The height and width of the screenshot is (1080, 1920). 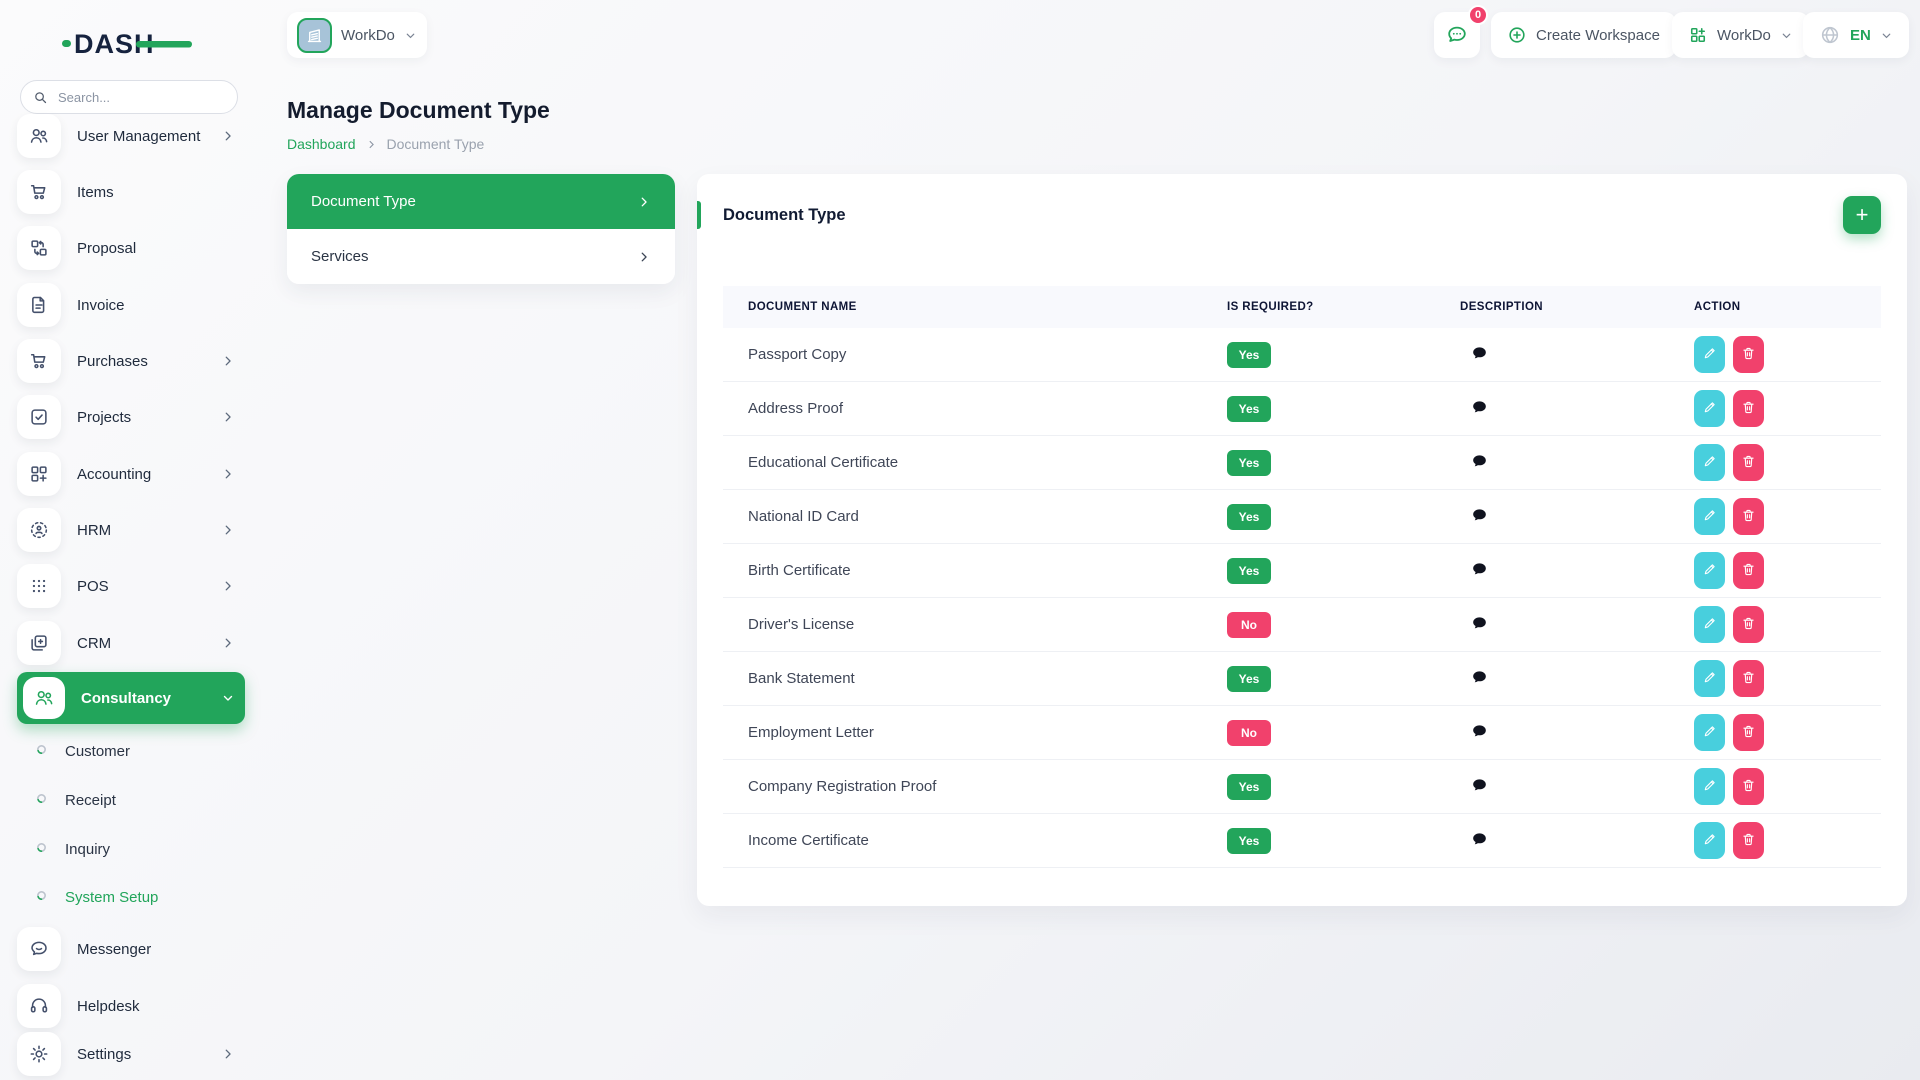 What do you see at coordinates (136, 800) in the screenshot?
I see `sidebar-item-receipt: Receipt` at bounding box center [136, 800].